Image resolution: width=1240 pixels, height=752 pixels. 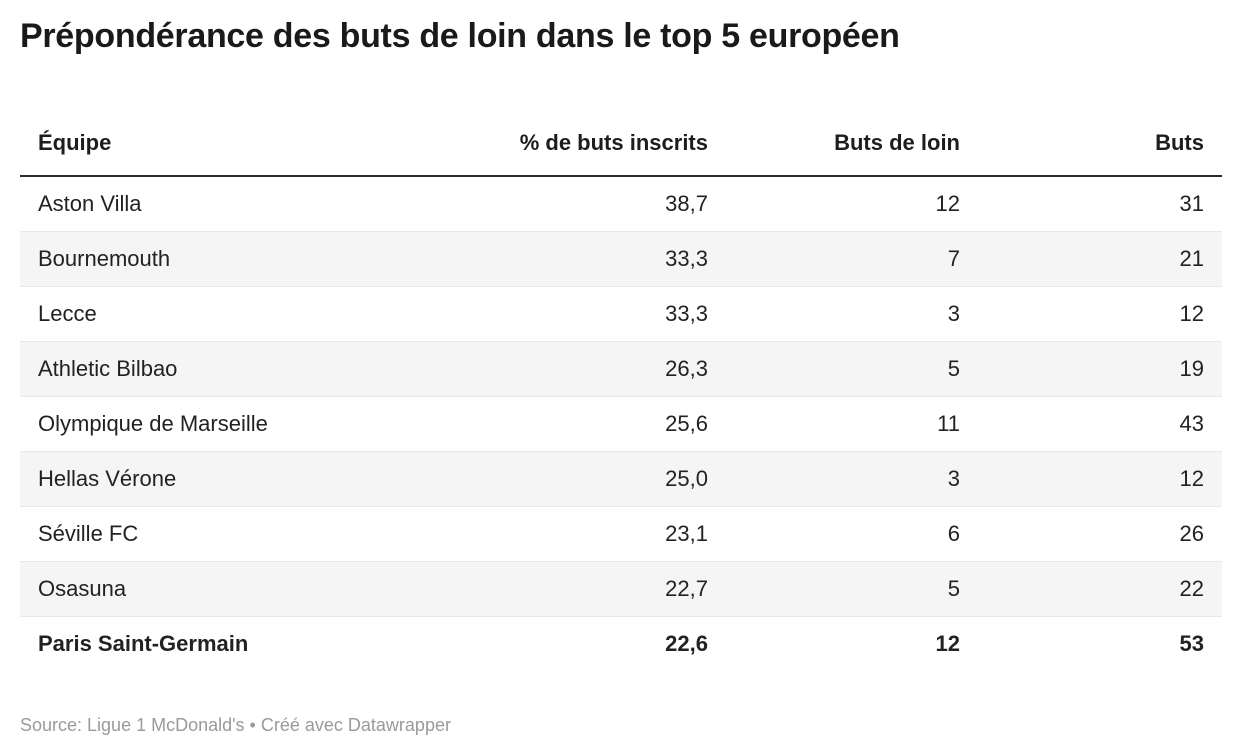 I want to click on cell-team: Paris Saint-Germain, so click(x=247, y=643).